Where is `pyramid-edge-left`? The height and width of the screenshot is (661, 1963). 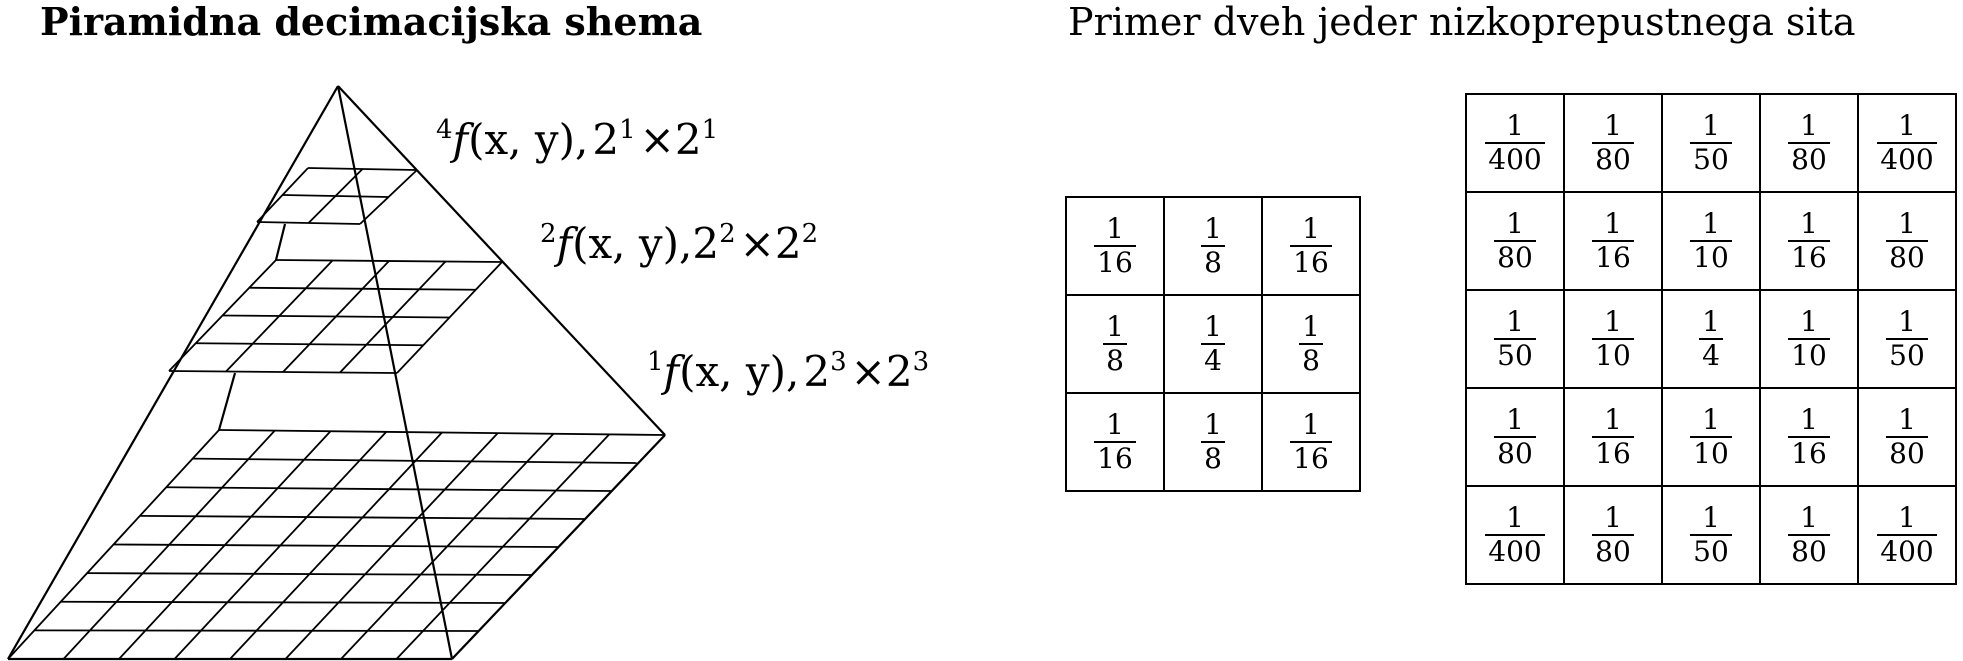 pyramid-edge-left is located at coordinates (173, 372).